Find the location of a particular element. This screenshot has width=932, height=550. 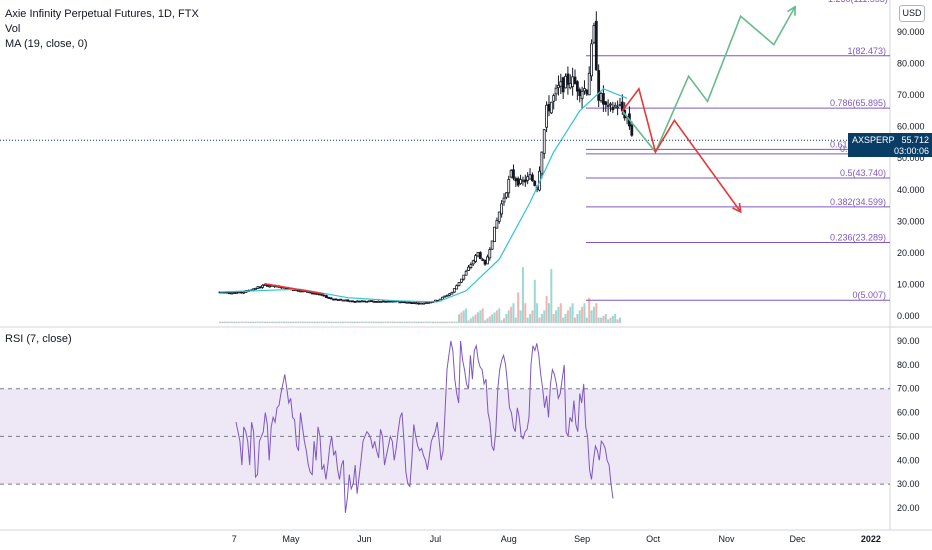

price-tick-label: 0.000 is located at coordinates (908, 316).